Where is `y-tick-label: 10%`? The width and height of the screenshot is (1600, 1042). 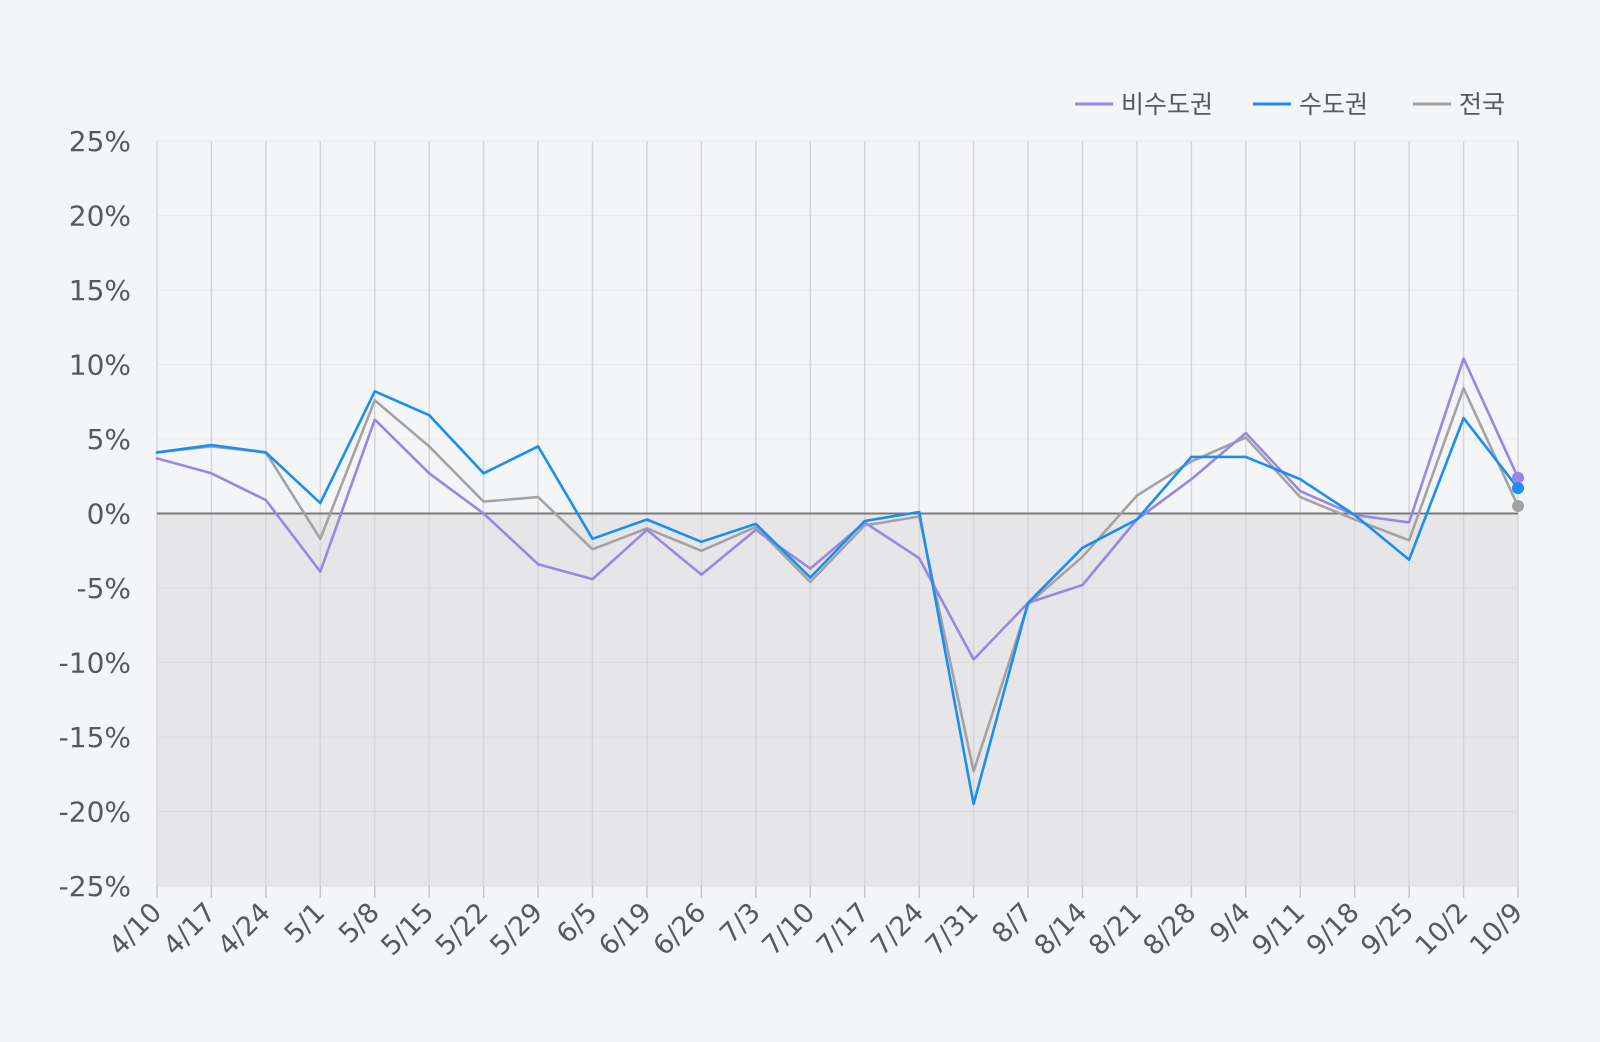
y-tick-label: 10% is located at coordinates (100, 365).